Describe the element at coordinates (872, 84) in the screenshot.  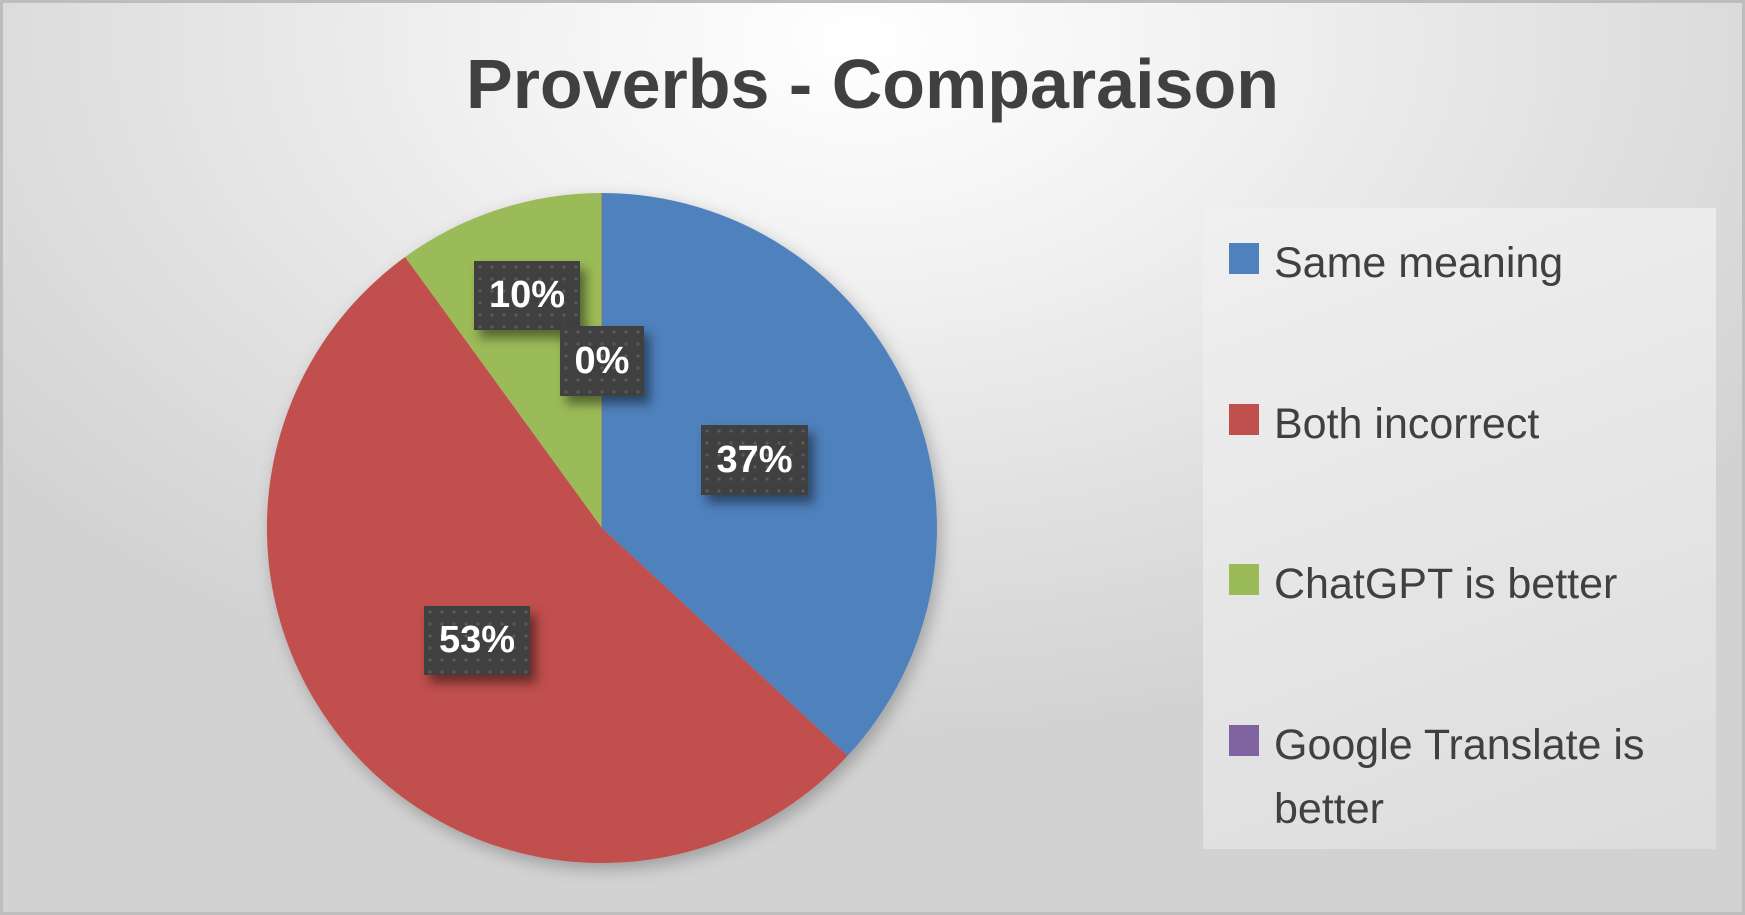
I see `chart-title: Proverbs - Comparaison` at that location.